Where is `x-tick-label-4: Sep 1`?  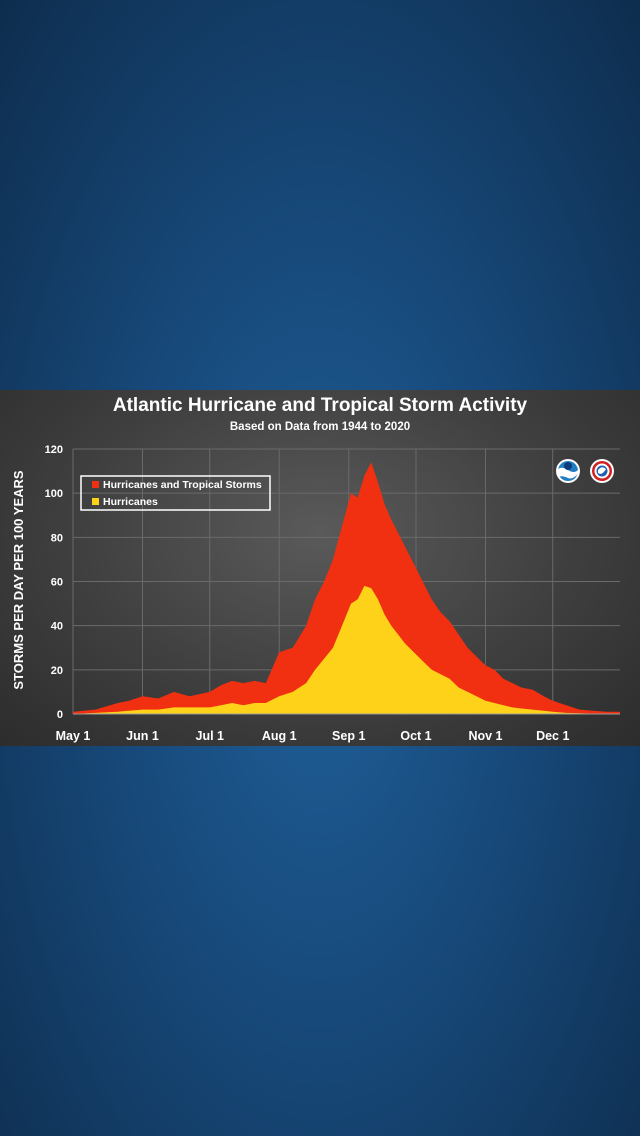
x-tick-label-4: Sep 1 is located at coordinates (348, 736).